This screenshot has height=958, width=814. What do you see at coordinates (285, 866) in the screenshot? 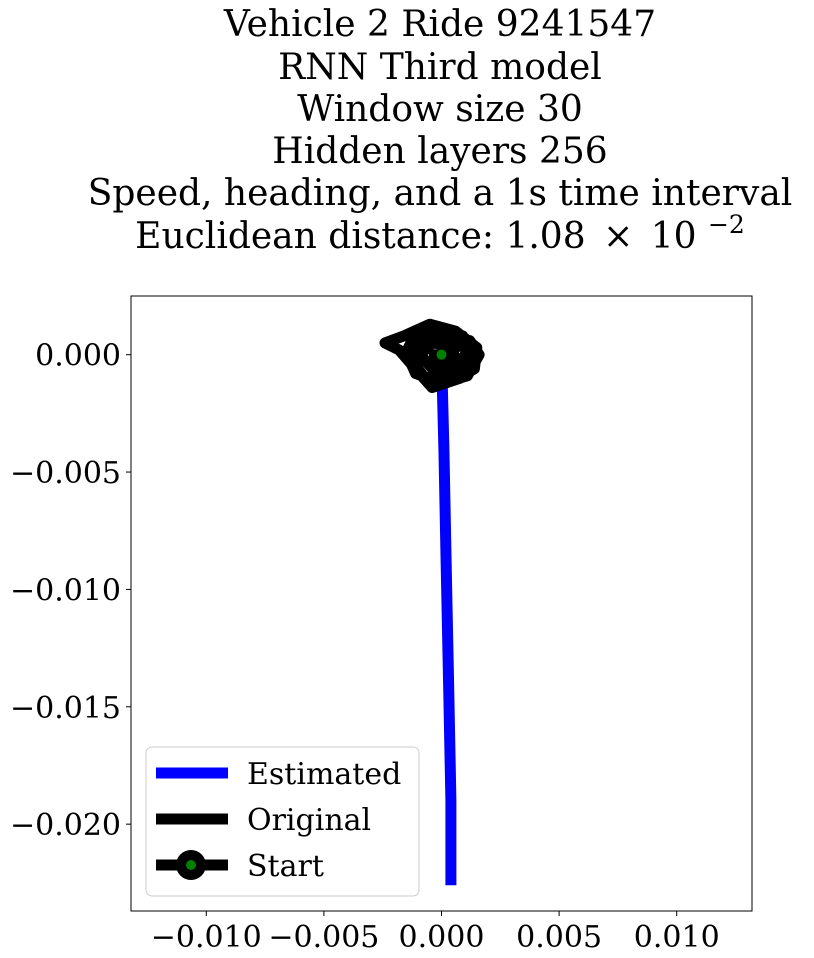
I see `legend-label-start: Start` at bounding box center [285, 866].